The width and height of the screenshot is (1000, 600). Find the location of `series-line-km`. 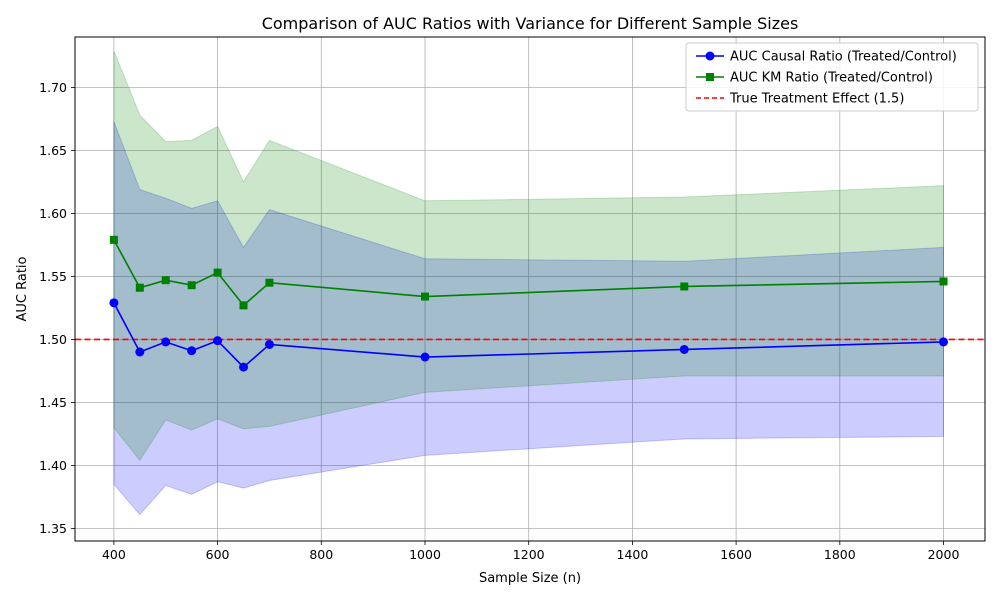

series-line-km is located at coordinates (528, 273).